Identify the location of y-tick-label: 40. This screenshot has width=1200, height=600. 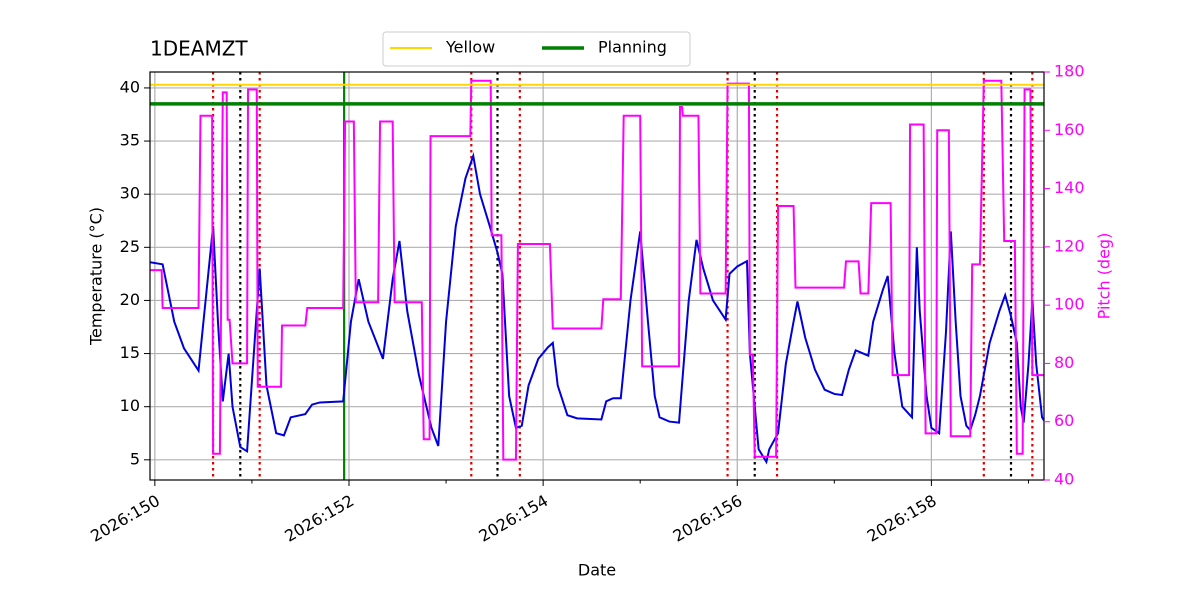
(130, 86).